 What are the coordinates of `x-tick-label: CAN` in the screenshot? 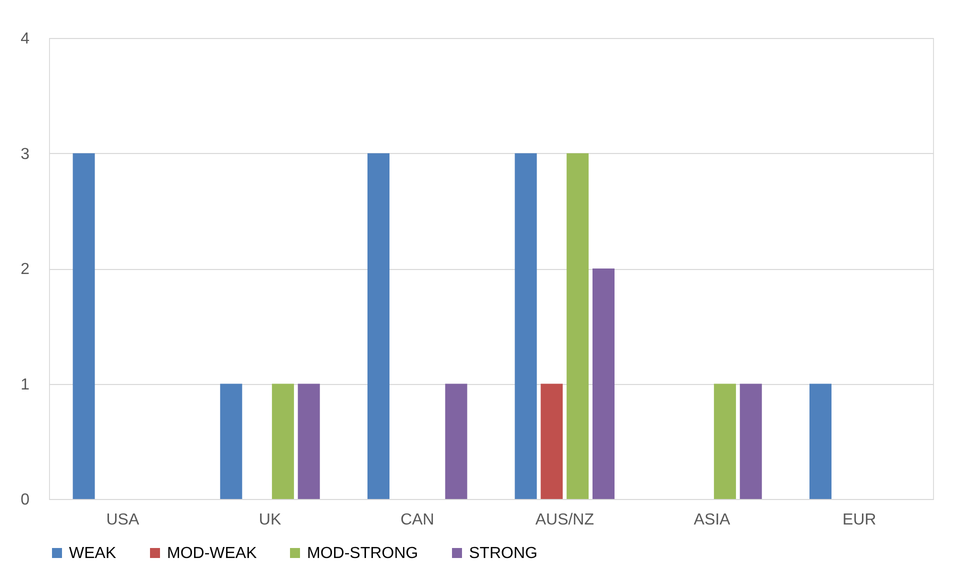 It's located at (417, 520).